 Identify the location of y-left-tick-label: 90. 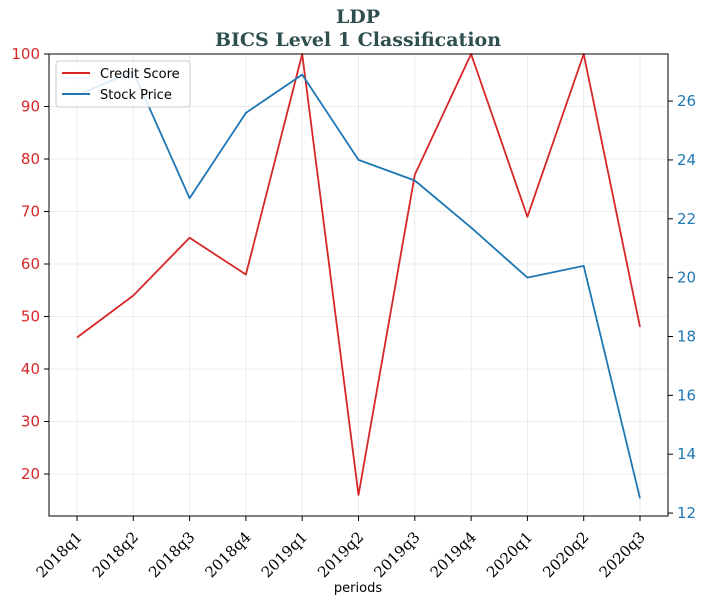
(30, 107).